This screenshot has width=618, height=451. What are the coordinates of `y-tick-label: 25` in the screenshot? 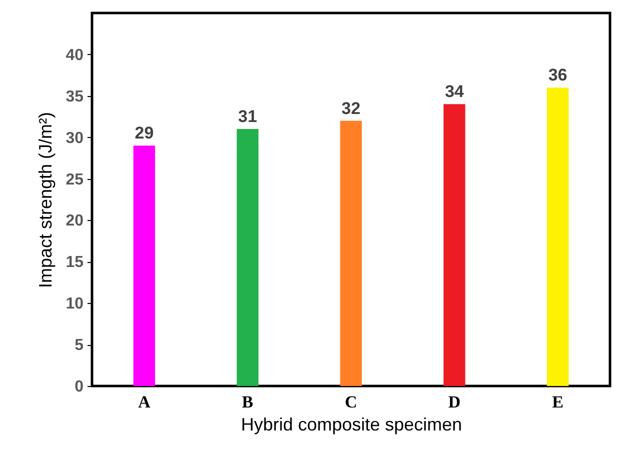 It's located at (75, 179).